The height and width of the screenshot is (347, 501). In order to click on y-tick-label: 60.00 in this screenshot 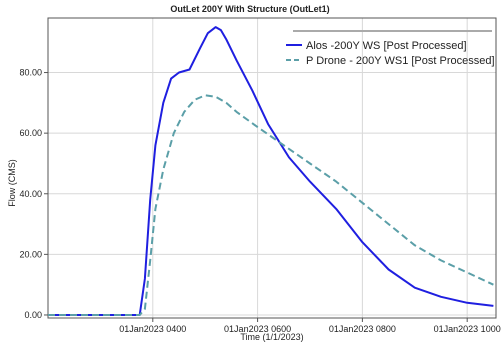, I will do `click(30, 133)`.